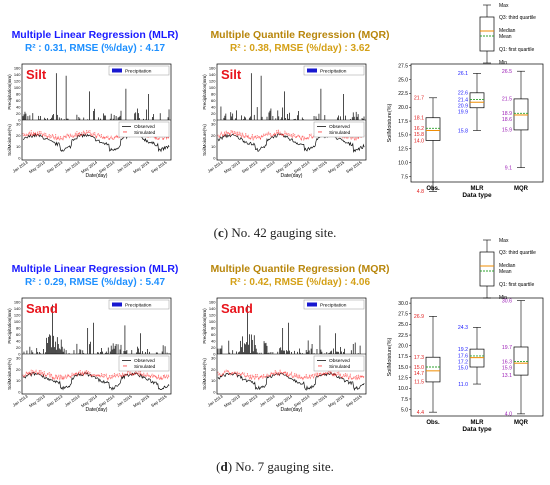 Image resolution: width=550 pixels, height=485 pixels. What do you see at coordinates (159, 166) in the screenshot?
I see `date-tick-label: Sep 2015` at bounding box center [159, 166].